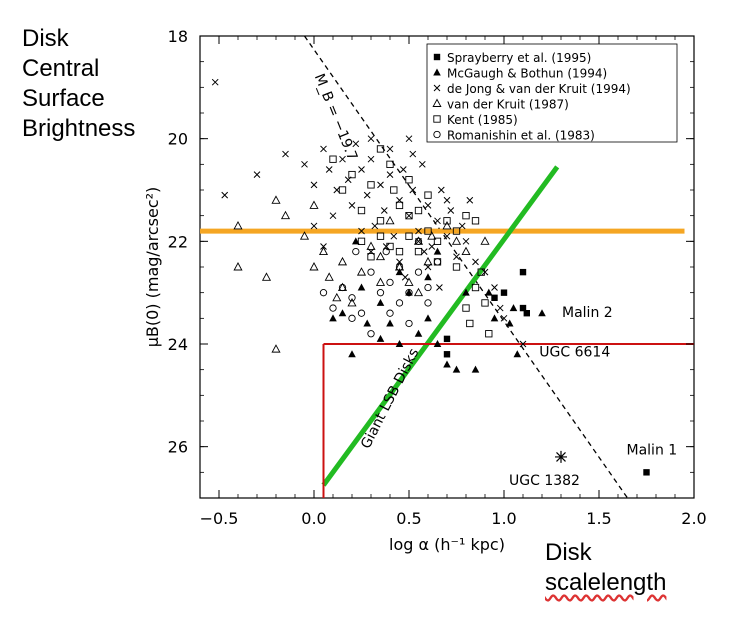 The width and height of the screenshot is (746, 634). Describe the element at coordinates (78, 84) in the screenshot. I see `left-side-label: Disk Central Surface Brightness` at that location.